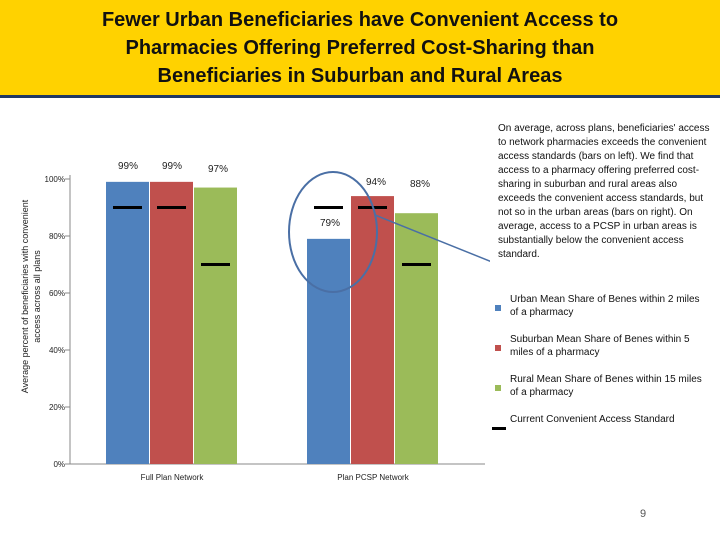  Describe the element at coordinates (602, 433) in the screenshot. I see `legend-item-standard: Current Convenient Access Standard` at that location.